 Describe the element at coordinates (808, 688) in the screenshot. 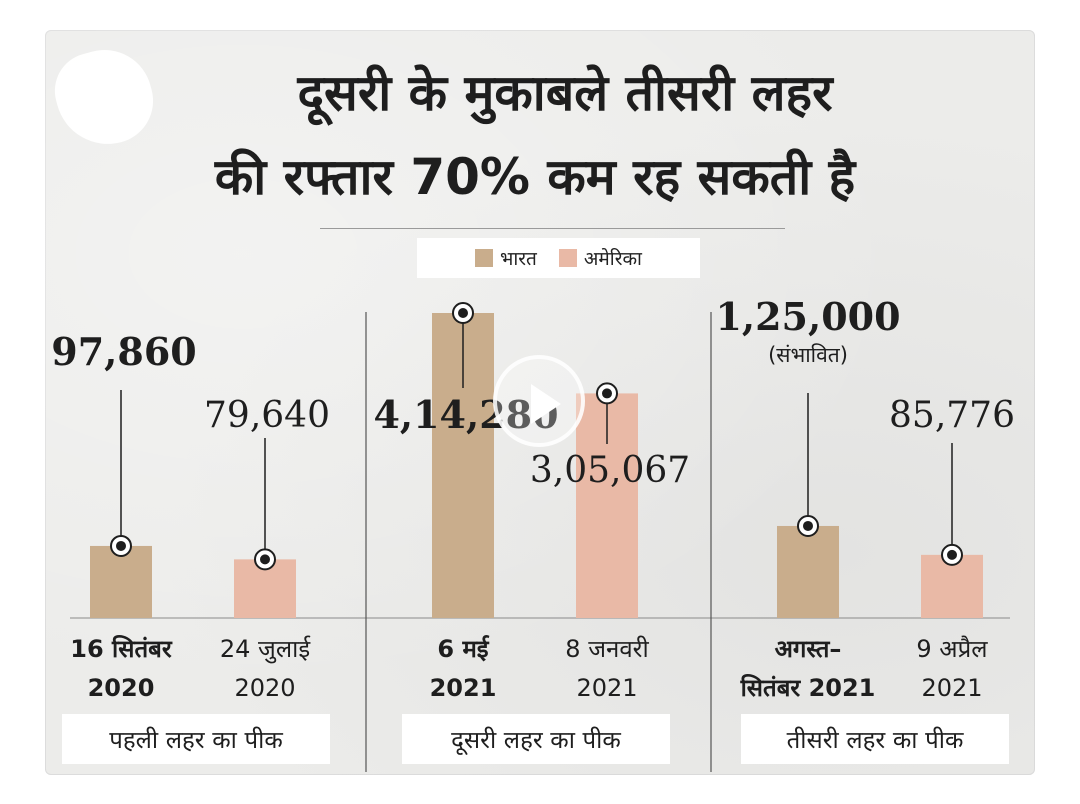

I see `date-label: सितंबर 2021` at that location.